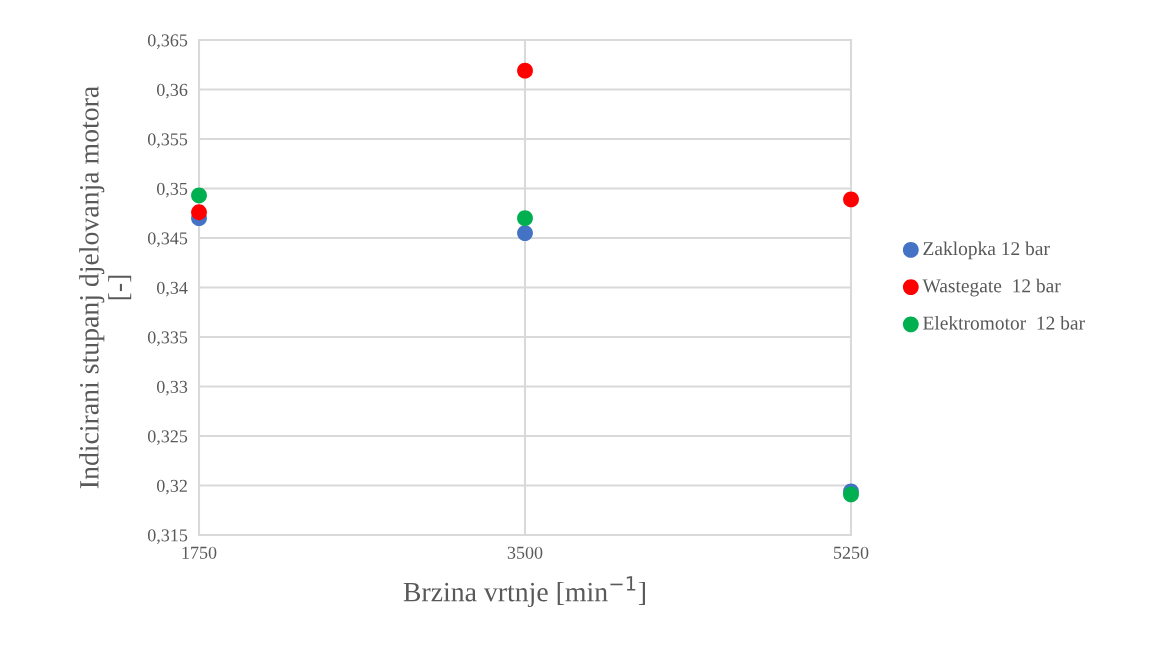  Describe the element at coordinates (991, 287) in the screenshot. I see `legend-label: Wastegate 12 bar` at that location.